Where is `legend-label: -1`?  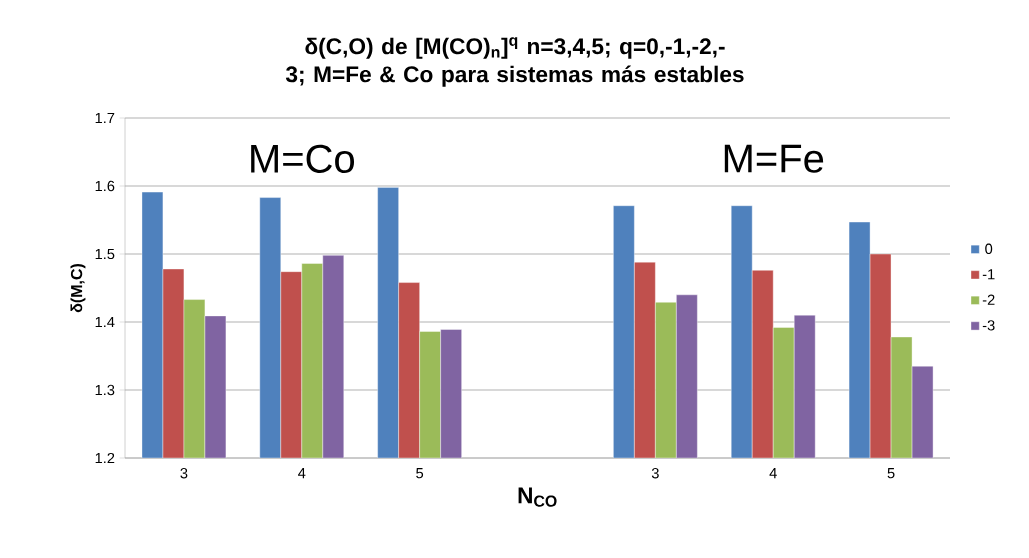 legend-label: -1 is located at coordinates (988, 274).